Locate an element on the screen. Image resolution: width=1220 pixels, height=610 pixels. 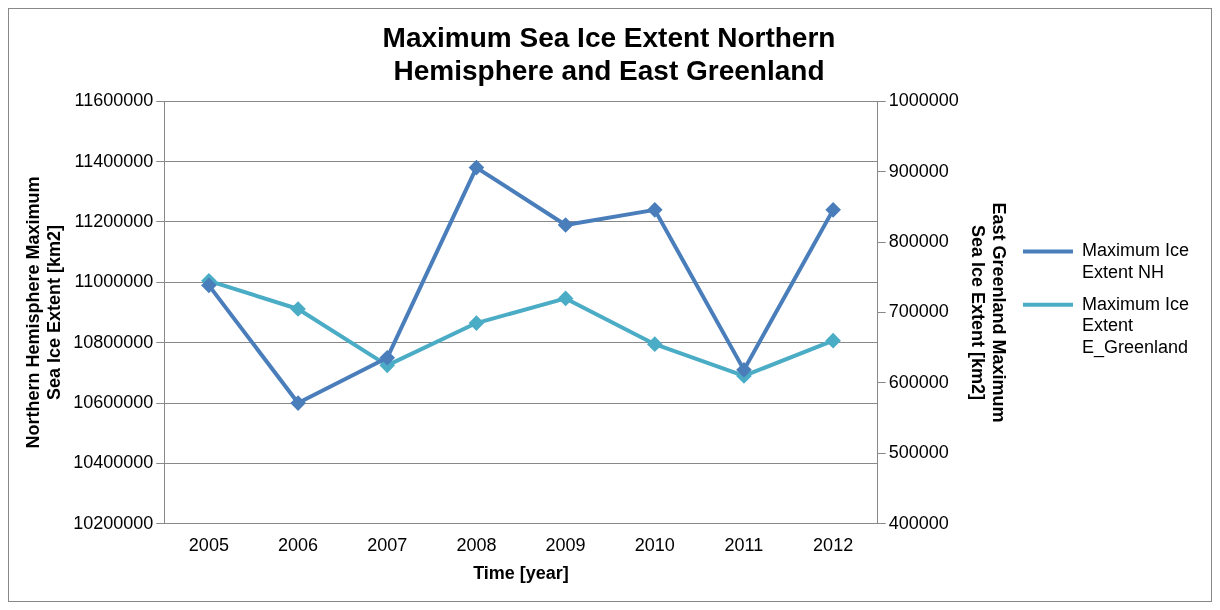
x-tick-label: 2011 is located at coordinates (744, 544).